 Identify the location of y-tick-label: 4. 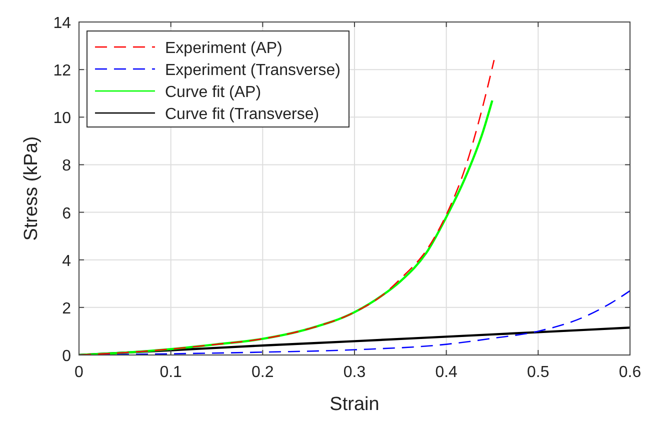
(67, 261).